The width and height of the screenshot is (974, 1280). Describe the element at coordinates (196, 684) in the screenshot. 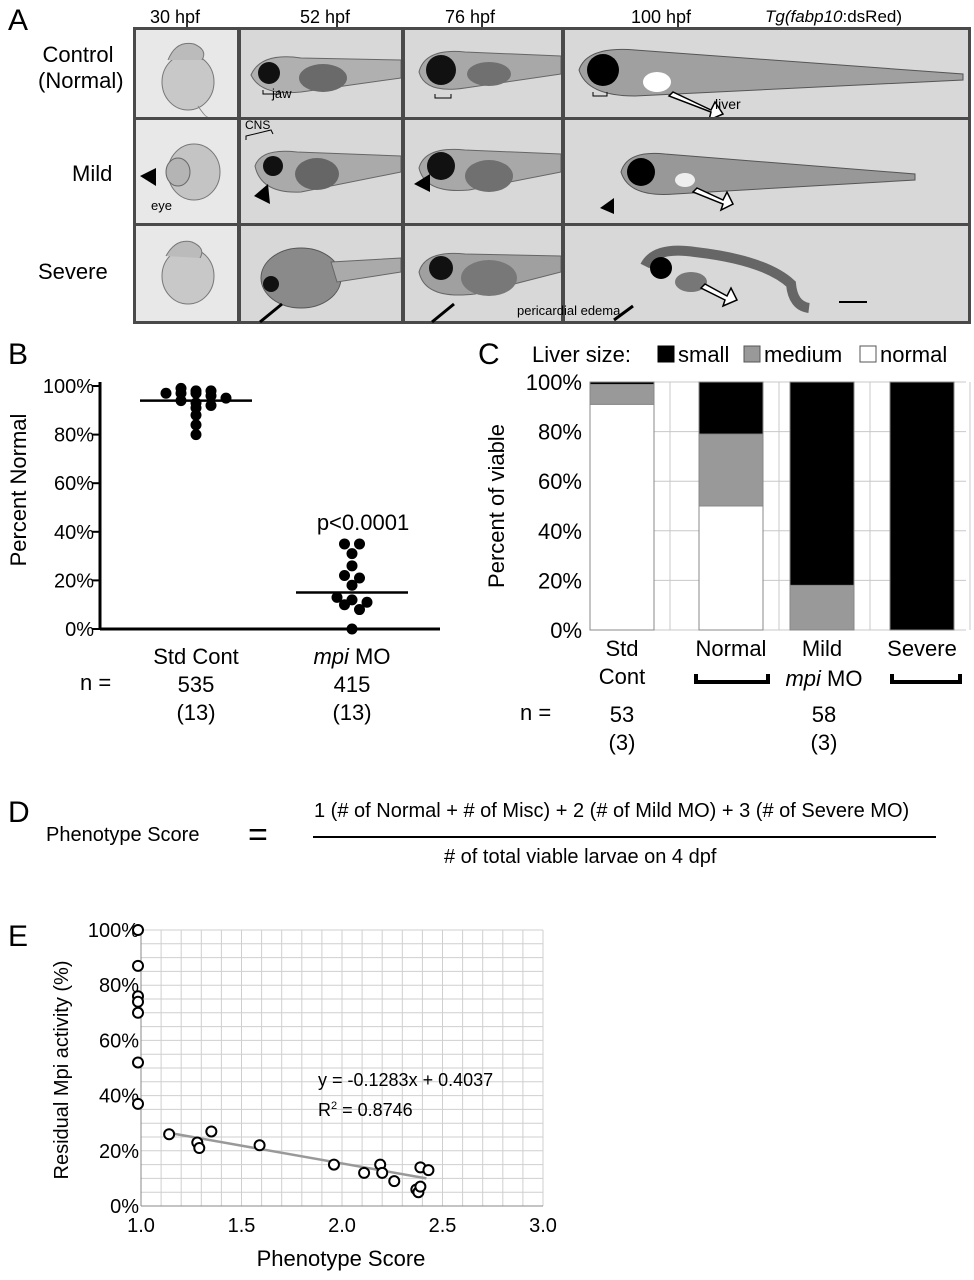

I see `panel-b-n-std: 535` at that location.